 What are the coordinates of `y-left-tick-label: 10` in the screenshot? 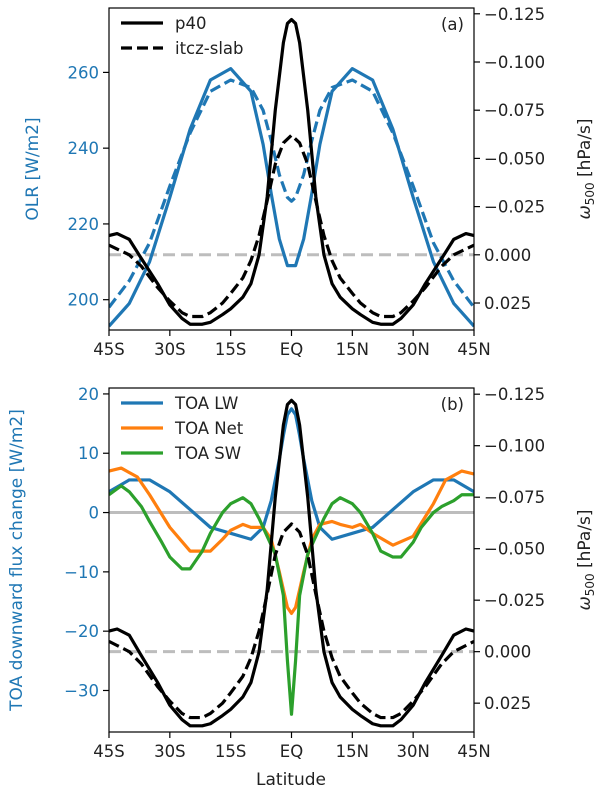 It's located at (88, 453).